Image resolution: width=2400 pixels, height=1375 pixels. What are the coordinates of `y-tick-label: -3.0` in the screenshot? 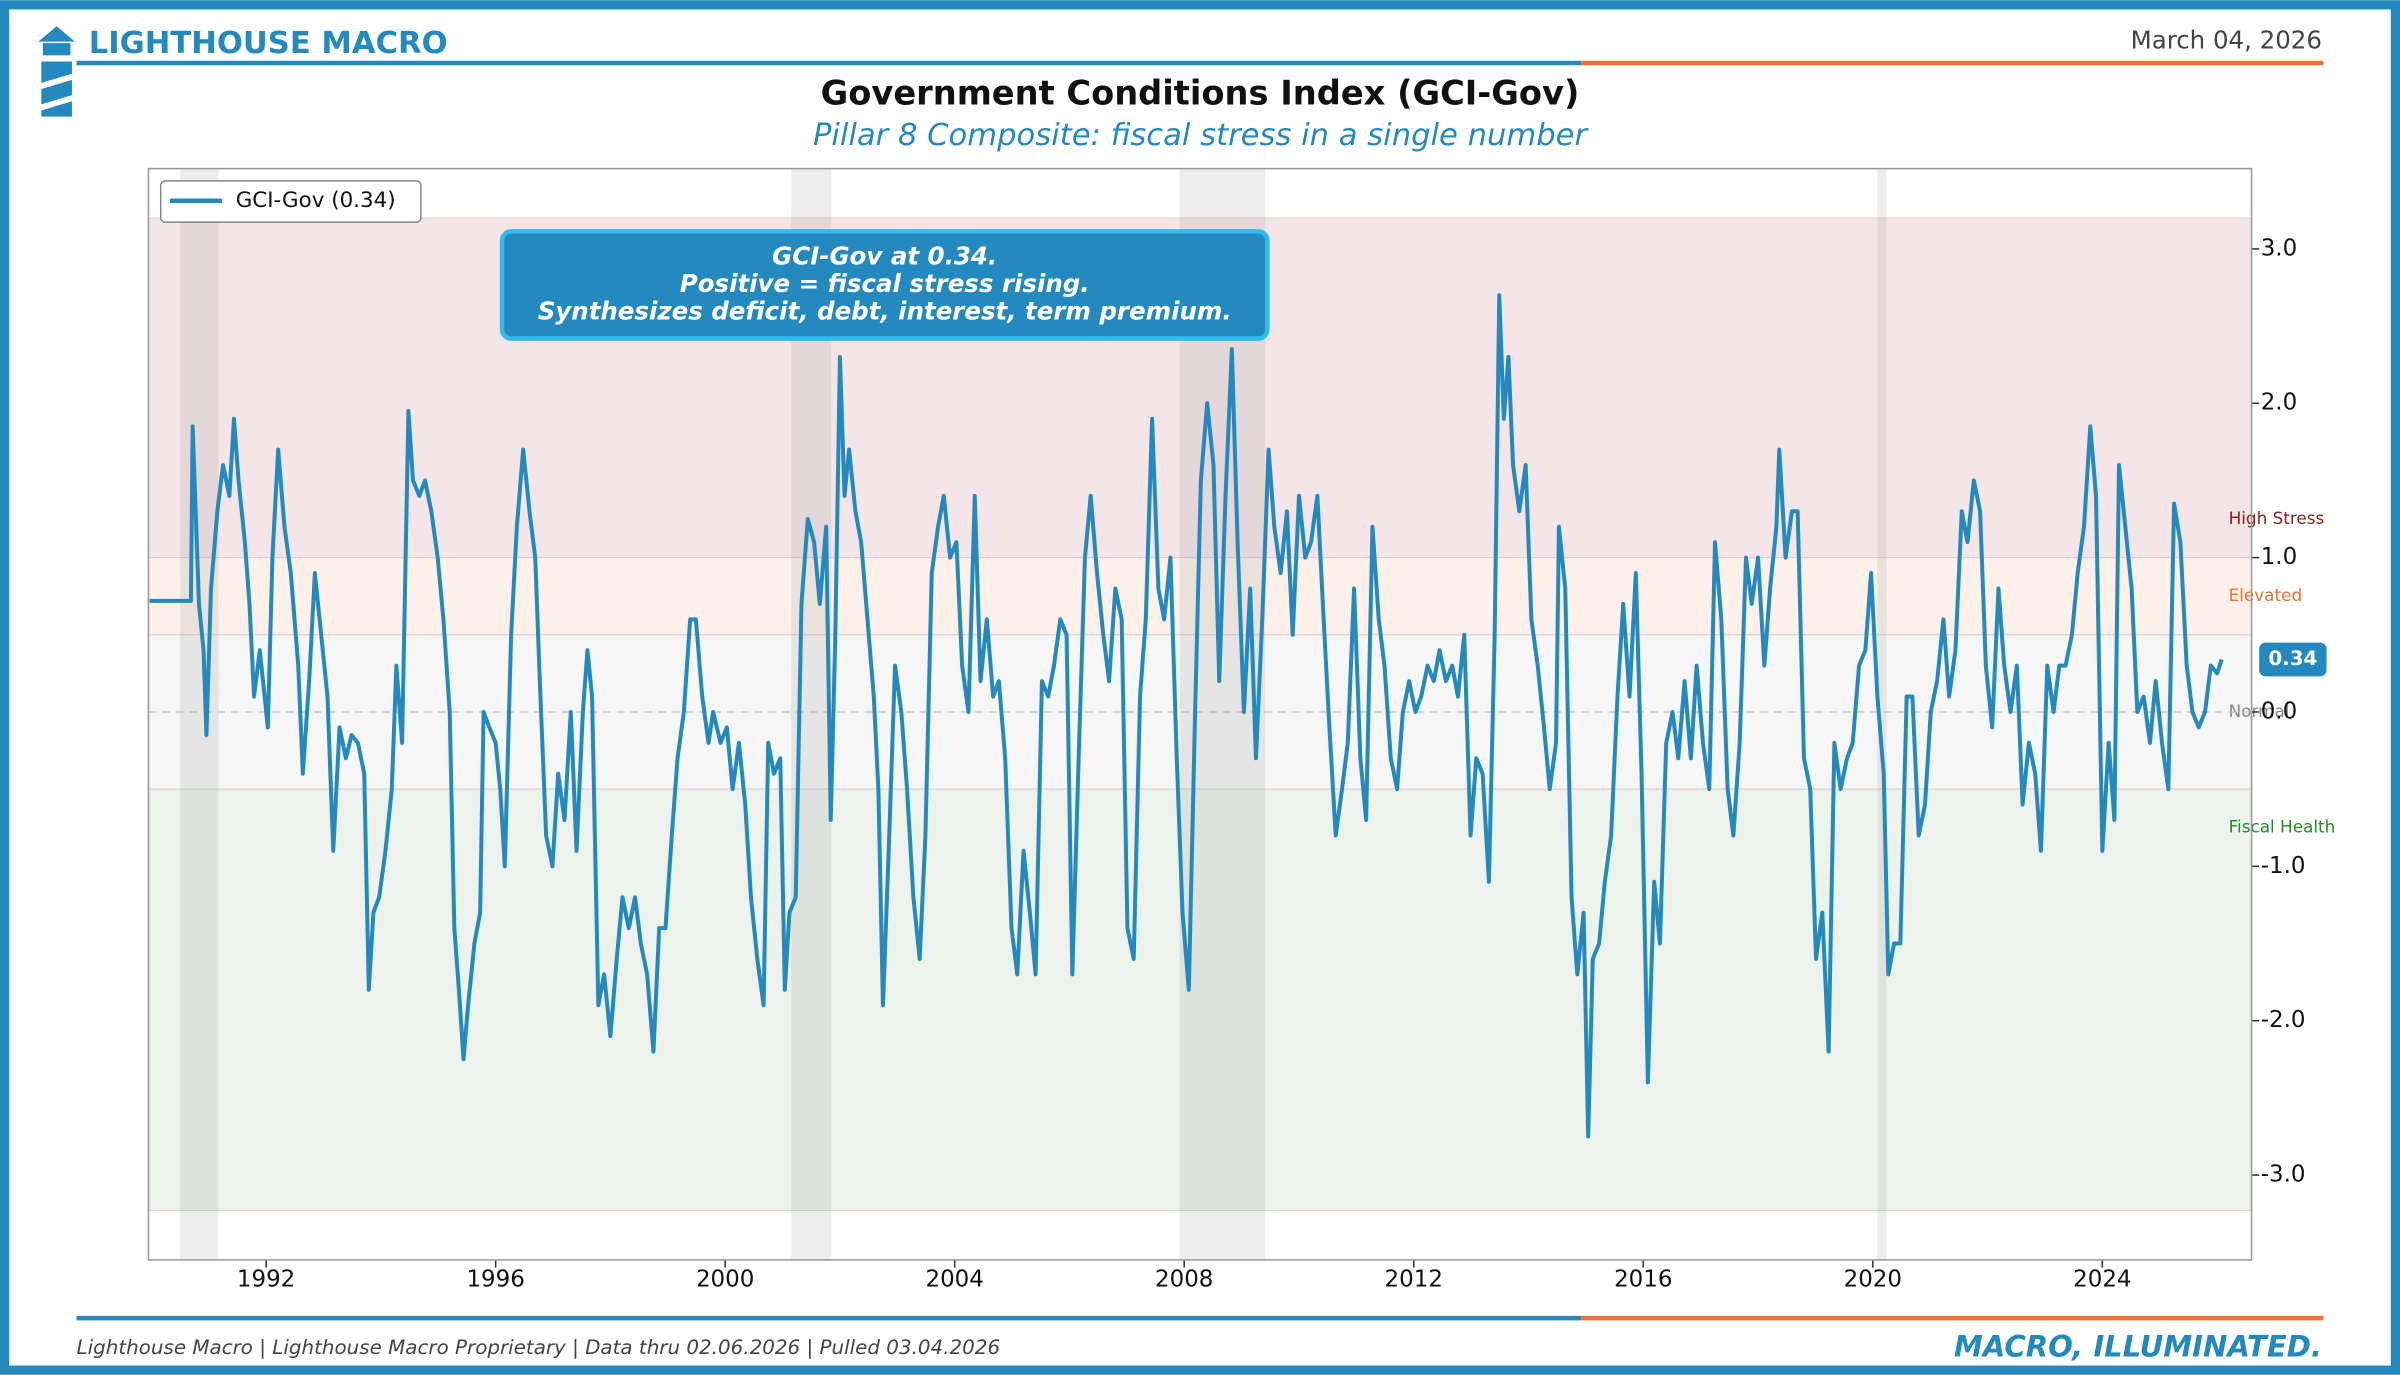 It's located at (2283, 1175).